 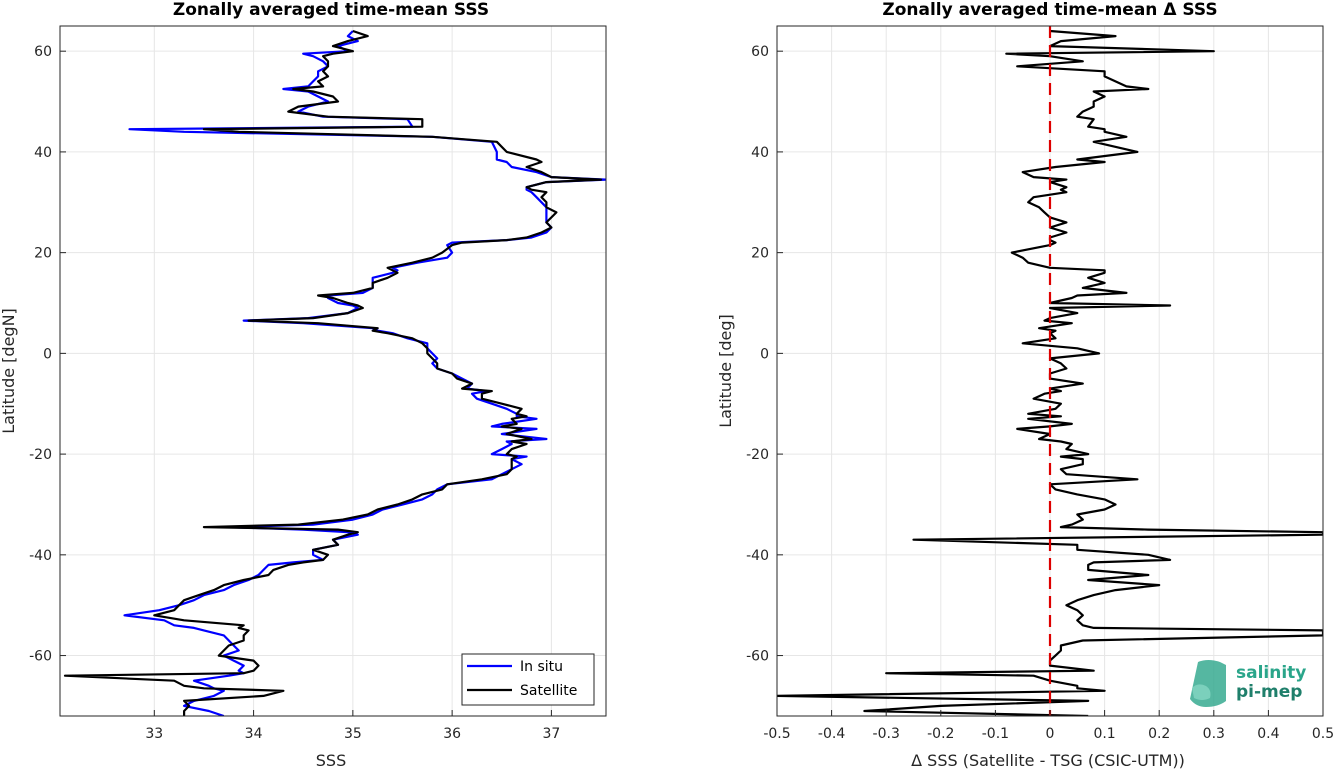 I want to click on legend: In situ Satellite, so click(x=528, y=679).